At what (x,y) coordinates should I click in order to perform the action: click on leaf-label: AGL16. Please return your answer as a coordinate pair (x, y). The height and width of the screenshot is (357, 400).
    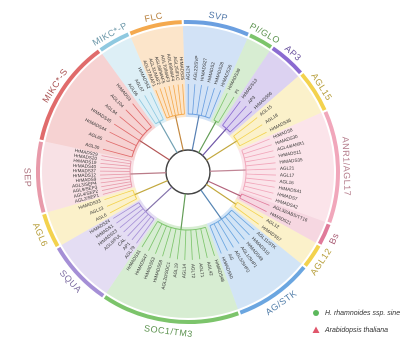
    Looking at the image, I should click on (286, 182).